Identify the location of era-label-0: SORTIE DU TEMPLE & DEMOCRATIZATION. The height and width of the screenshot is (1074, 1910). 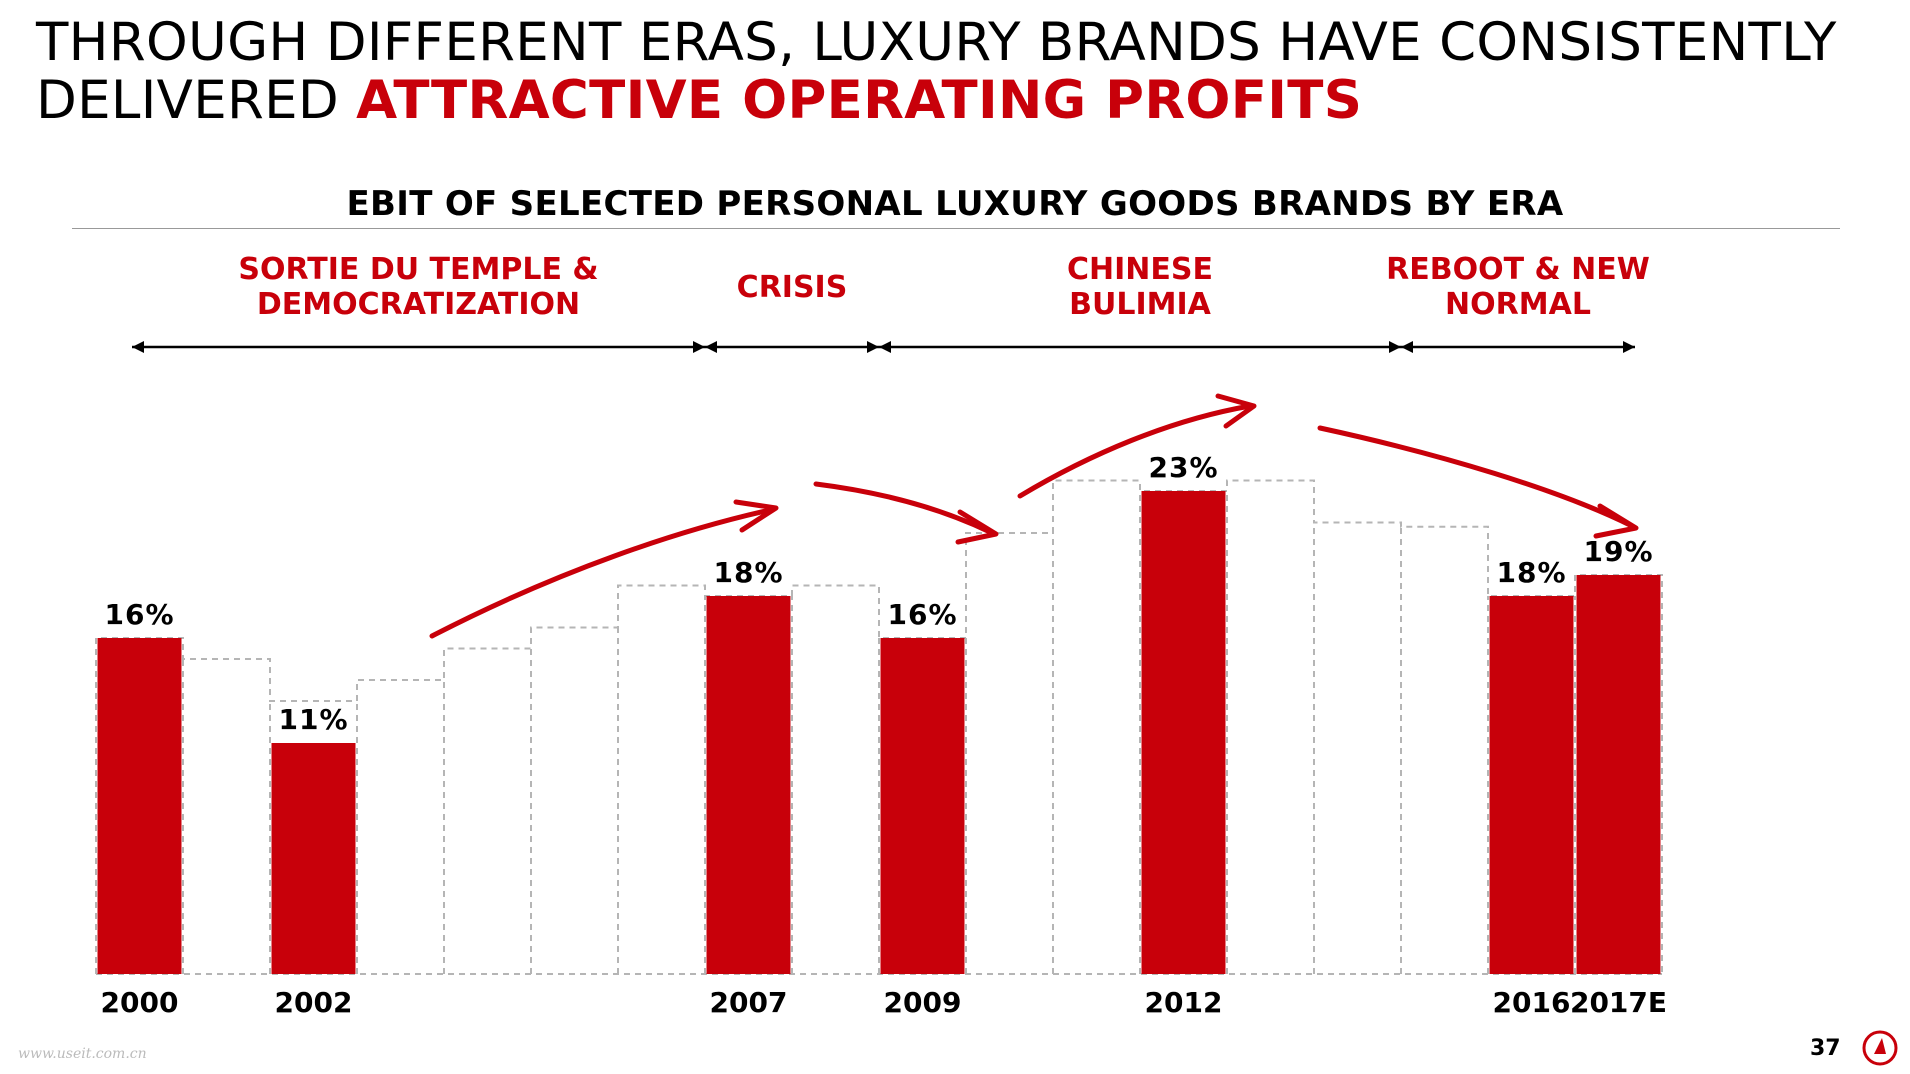
(418, 287).